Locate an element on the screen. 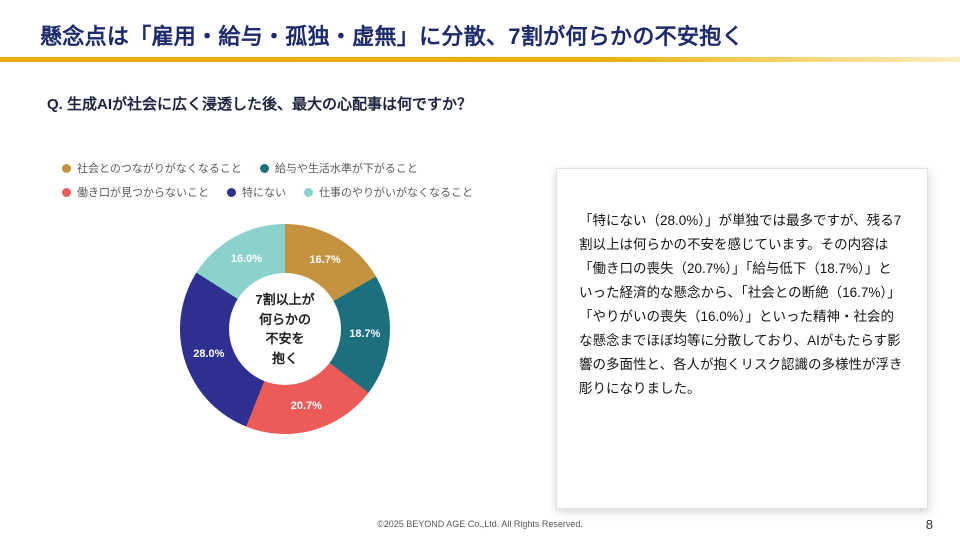 This screenshot has width=960, height=540. slice-percent-label: 28.0% is located at coordinates (209, 353).